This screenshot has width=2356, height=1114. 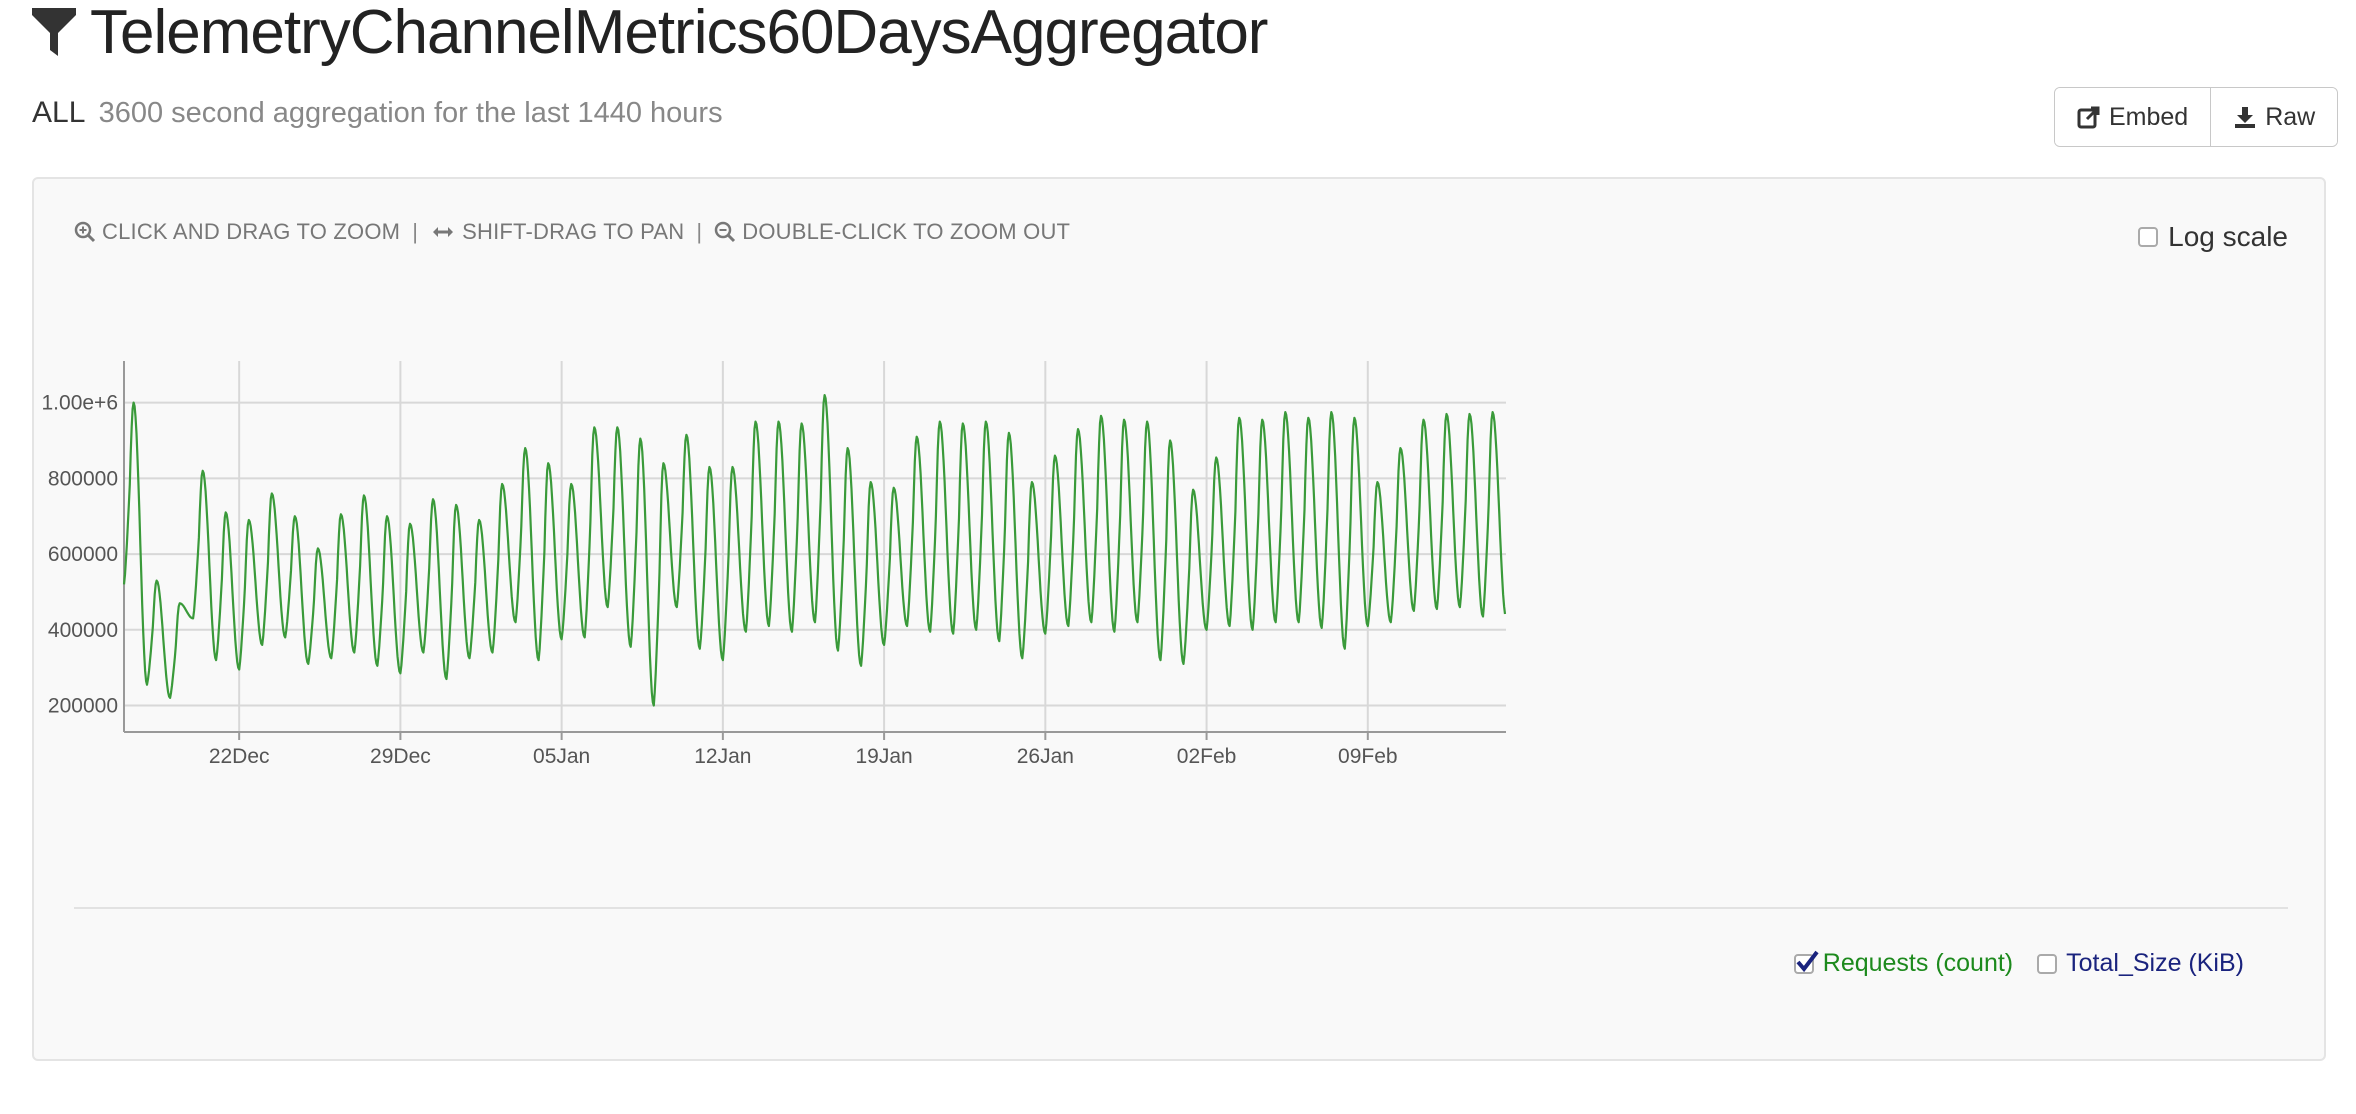 I want to click on requests-checkbox, so click(x=1806, y=962).